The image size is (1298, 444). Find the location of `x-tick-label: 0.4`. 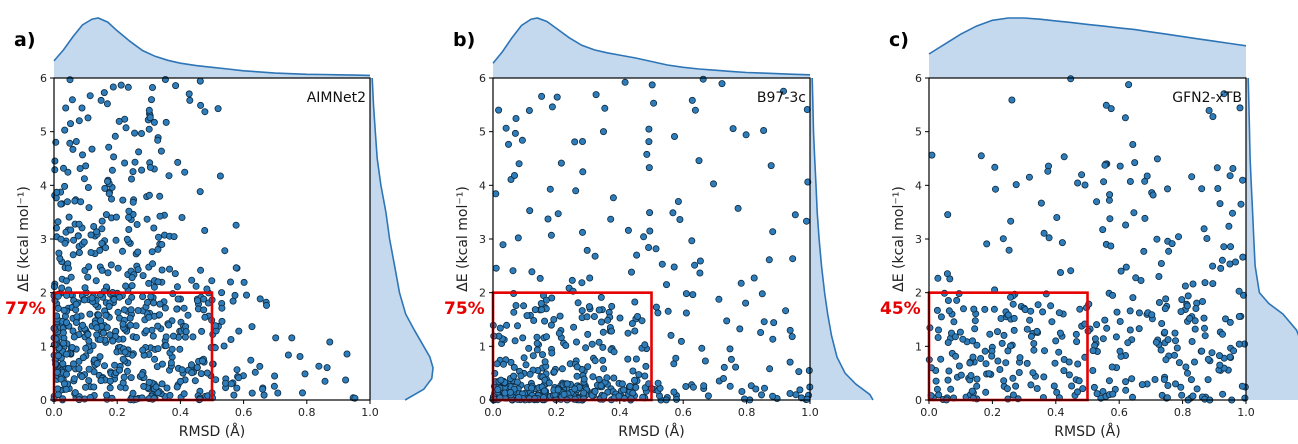

x-tick-label: 0.4 is located at coordinates (620, 412).